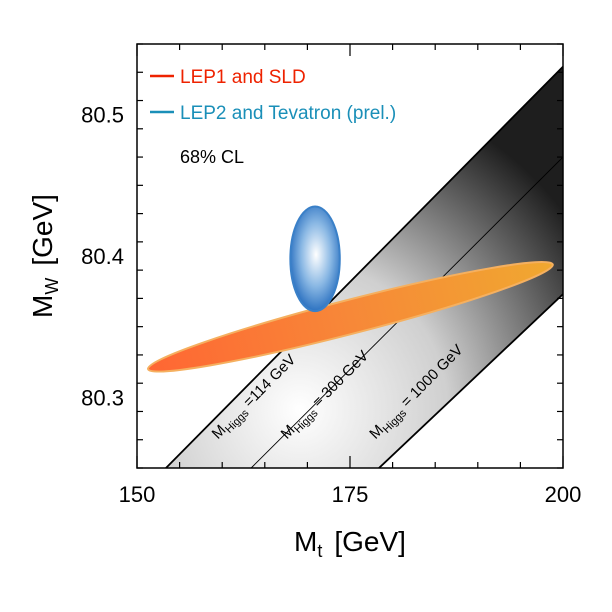 The image size is (612, 612). I want to click on ellipse-lep2-tevatron, so click(315, 259).